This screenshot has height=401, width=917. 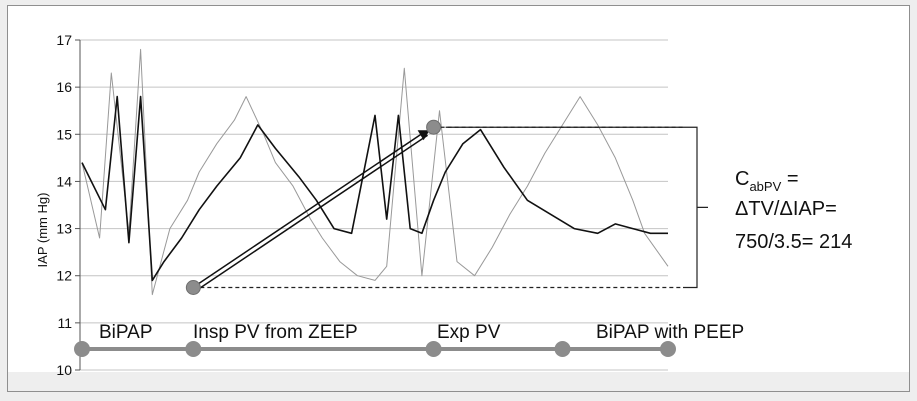 What do you see at coordinates (576, 207) in the screenshot?
I see `delta-bracket` at bounding box center [576, 207].